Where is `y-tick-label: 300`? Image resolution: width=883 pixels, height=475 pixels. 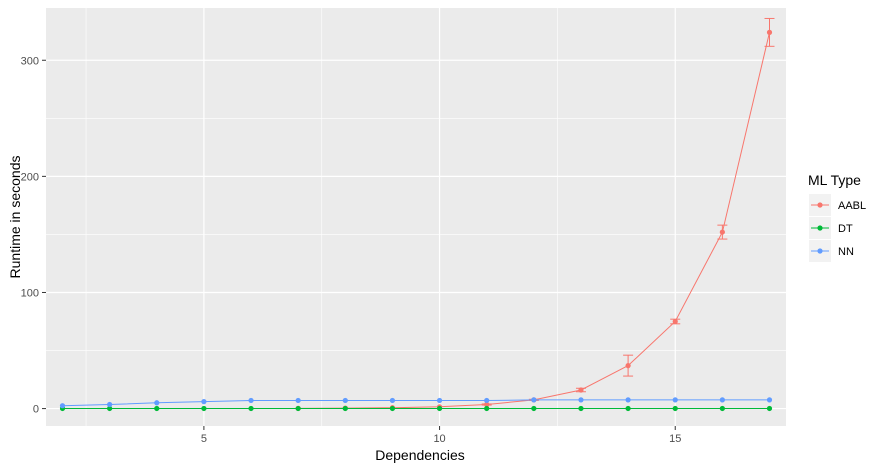
y-tick-label: 300 is located at coordinates (30, 61).